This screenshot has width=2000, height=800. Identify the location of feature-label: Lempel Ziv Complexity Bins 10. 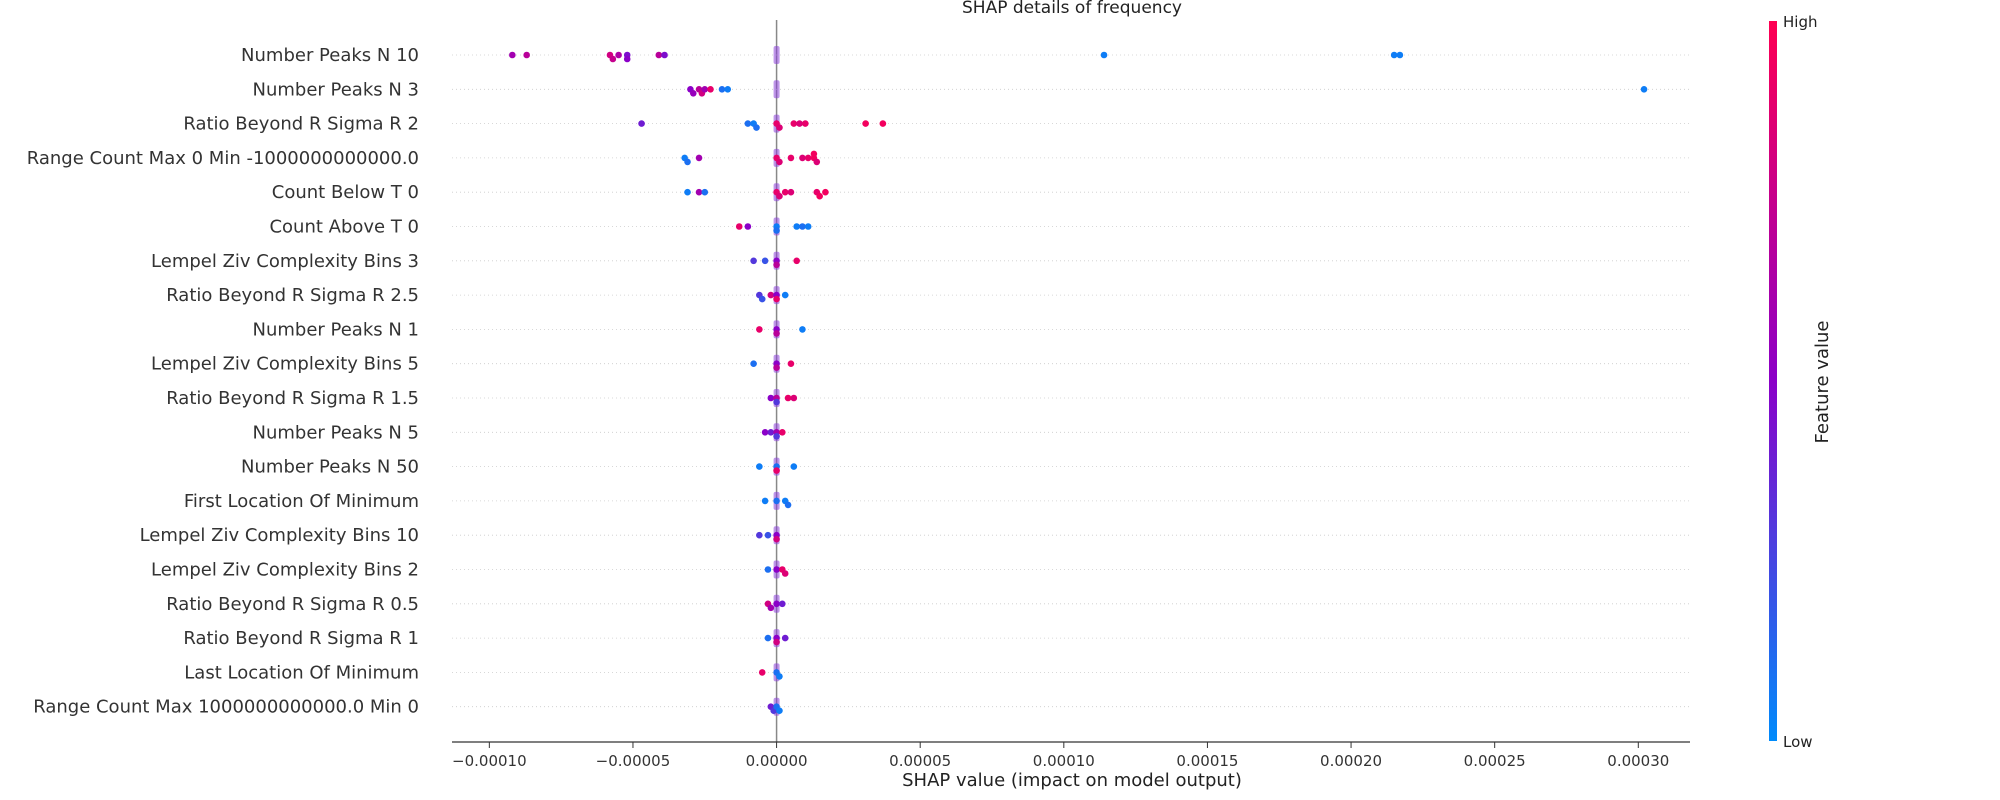
(279, 535).